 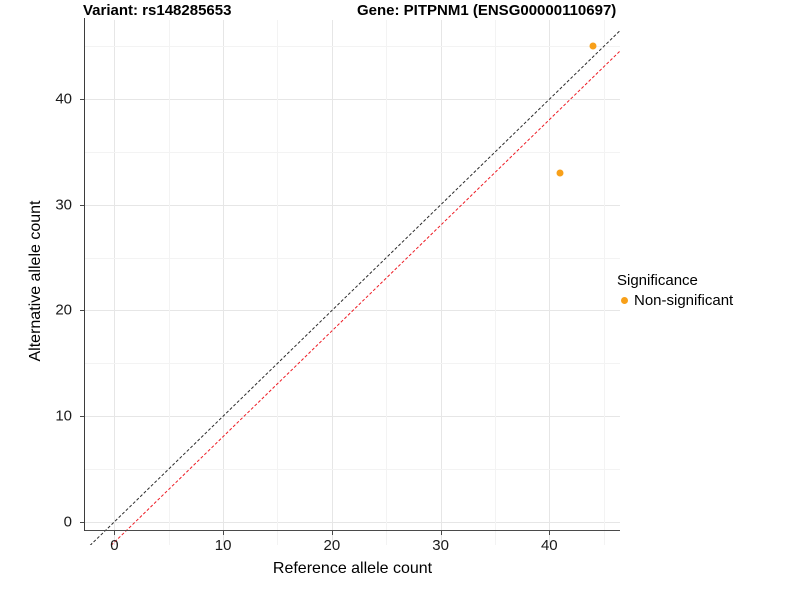 What do you see at coordinates (114, 545) in the screenshot?
I see `x-tick-label: 0` at bounding box center [114, 545].